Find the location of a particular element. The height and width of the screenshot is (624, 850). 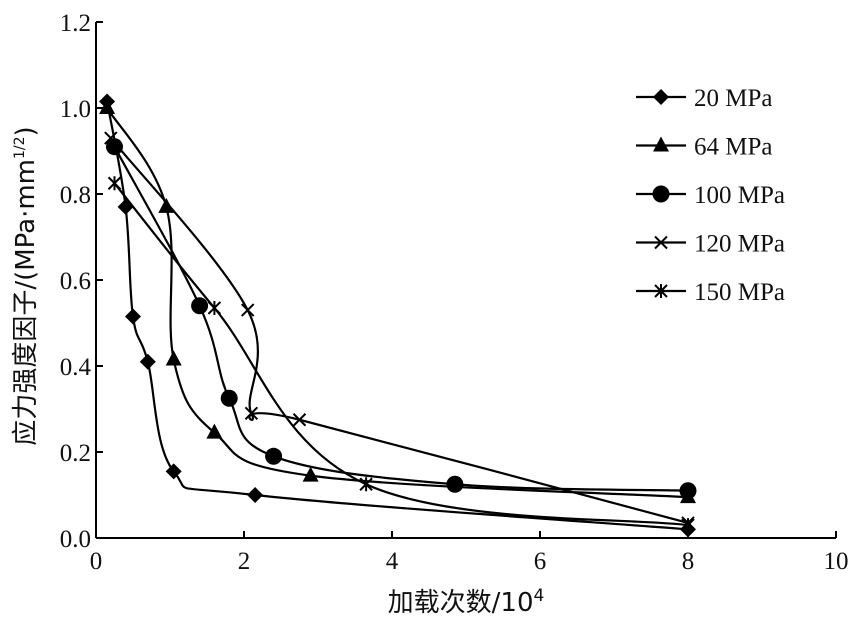

legend-item: 120 MPa is located at coordinates (710, 244).